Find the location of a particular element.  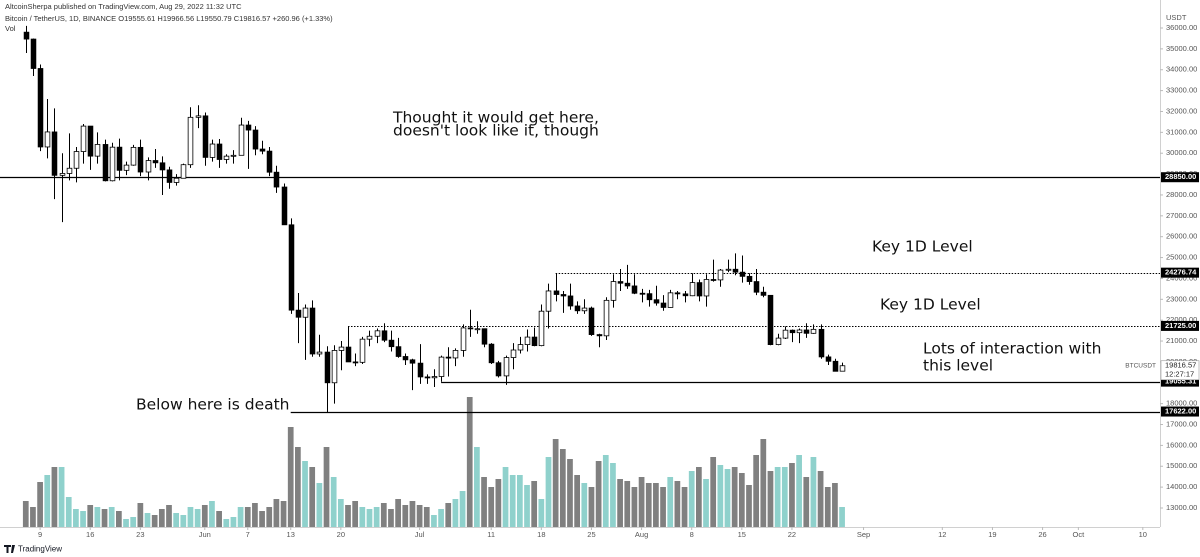

level-label: 17622.00 is located at coordinates (1180, 411).